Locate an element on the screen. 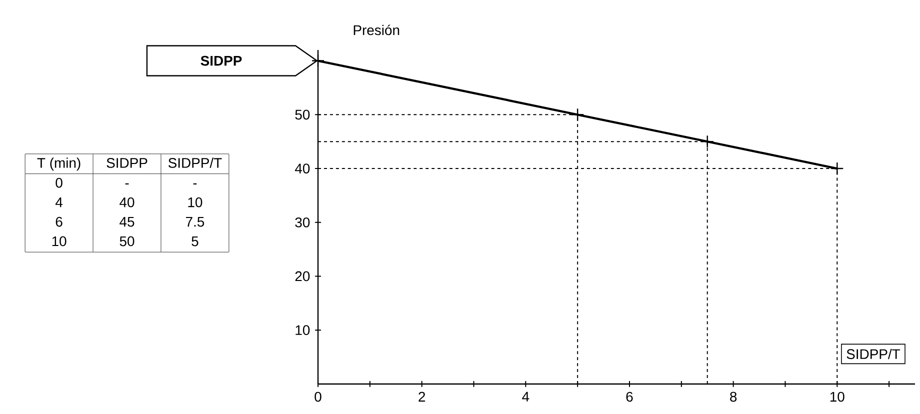 The width and height of the screenshot is (920, 414). text: 7.5 is located at coordinates (195, 221).